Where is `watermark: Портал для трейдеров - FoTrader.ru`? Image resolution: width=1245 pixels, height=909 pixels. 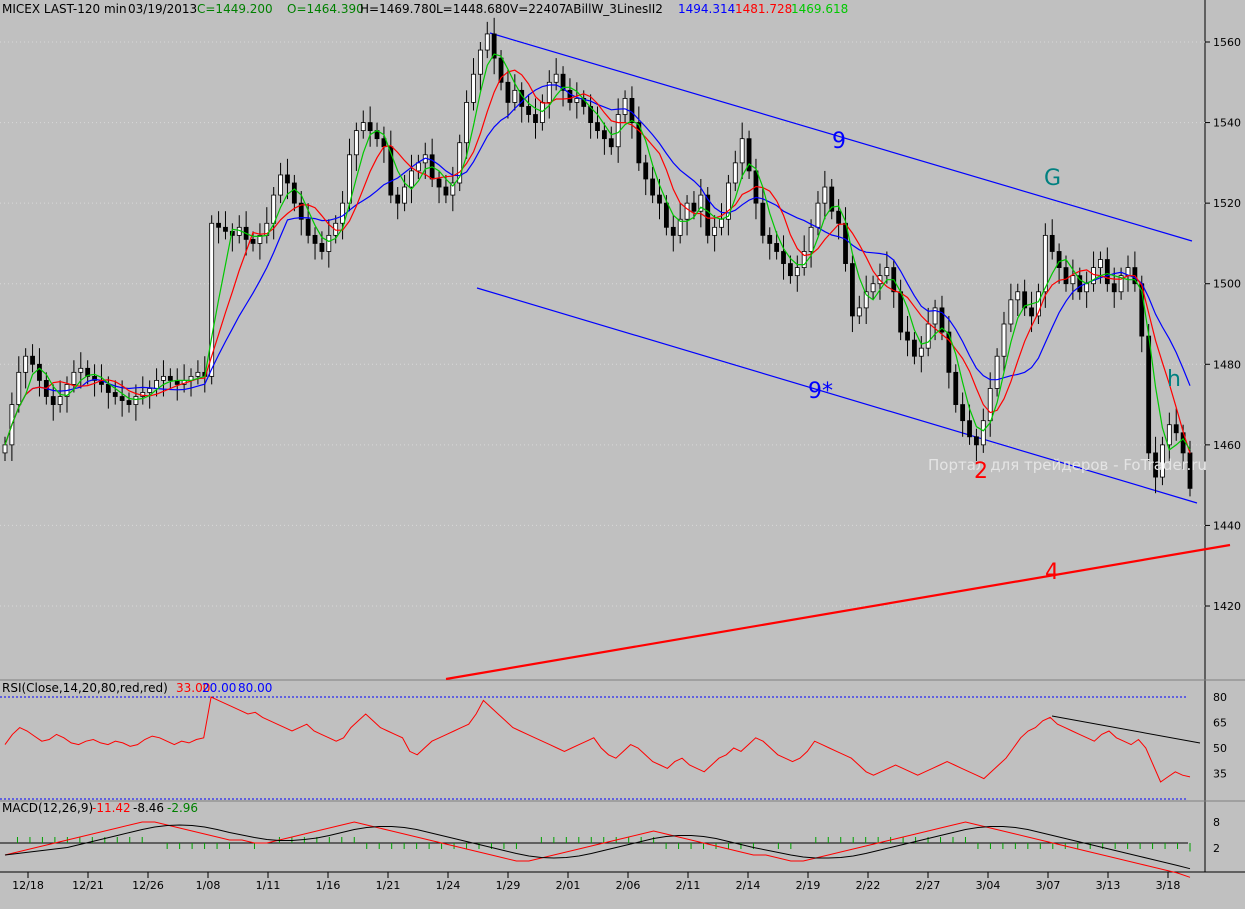 watermark: Портал для трейдеров - FoTrader.ru is located at coordinates (1067, 465).